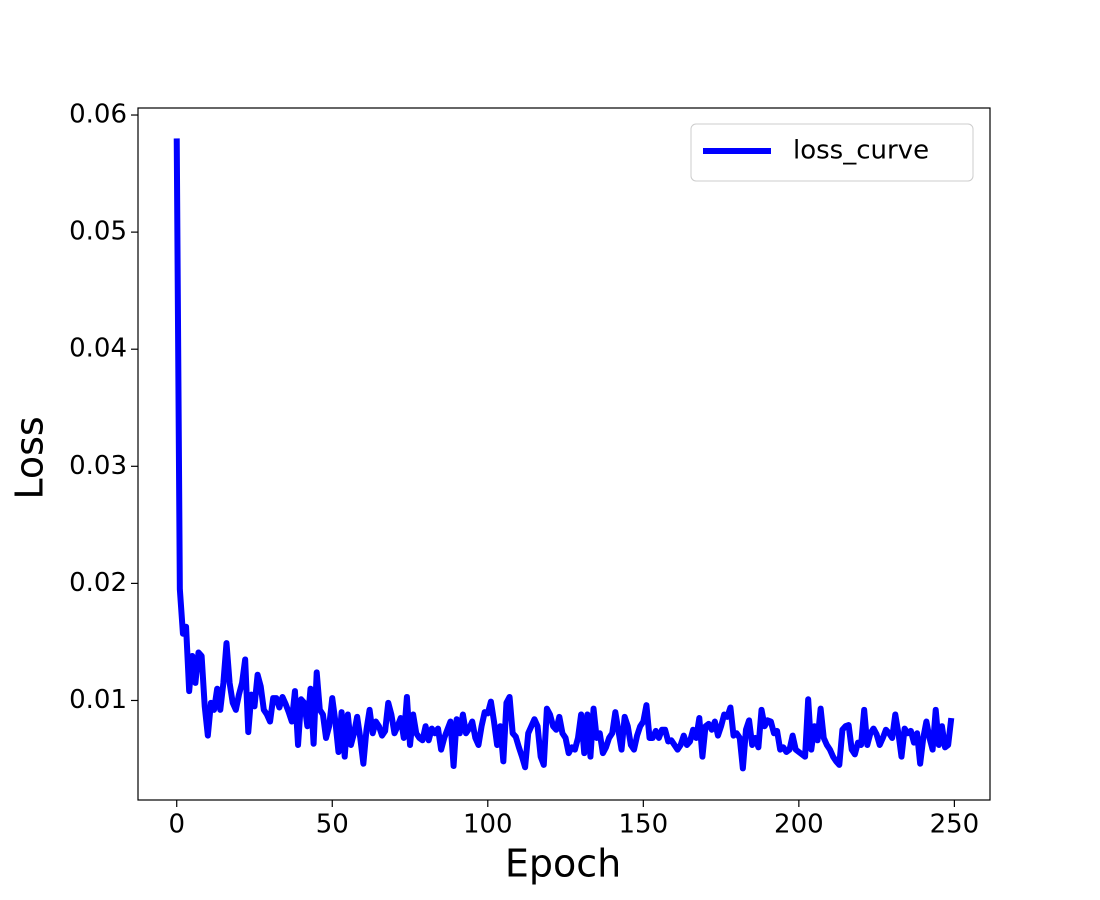 Image resolution: width=1100 pixels, height=900 pixels. I want to click on y-axis-label: Loss, so click(30, 457).